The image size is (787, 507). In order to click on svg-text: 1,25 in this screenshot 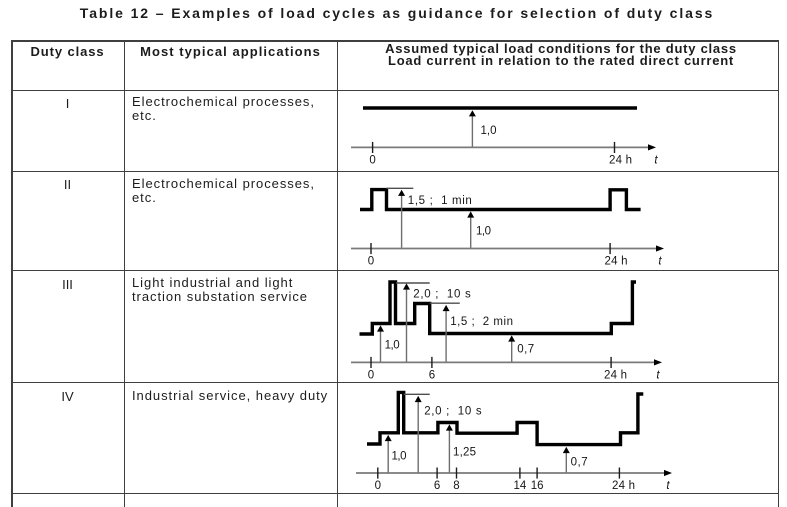, I will do `click(464, 453)`.